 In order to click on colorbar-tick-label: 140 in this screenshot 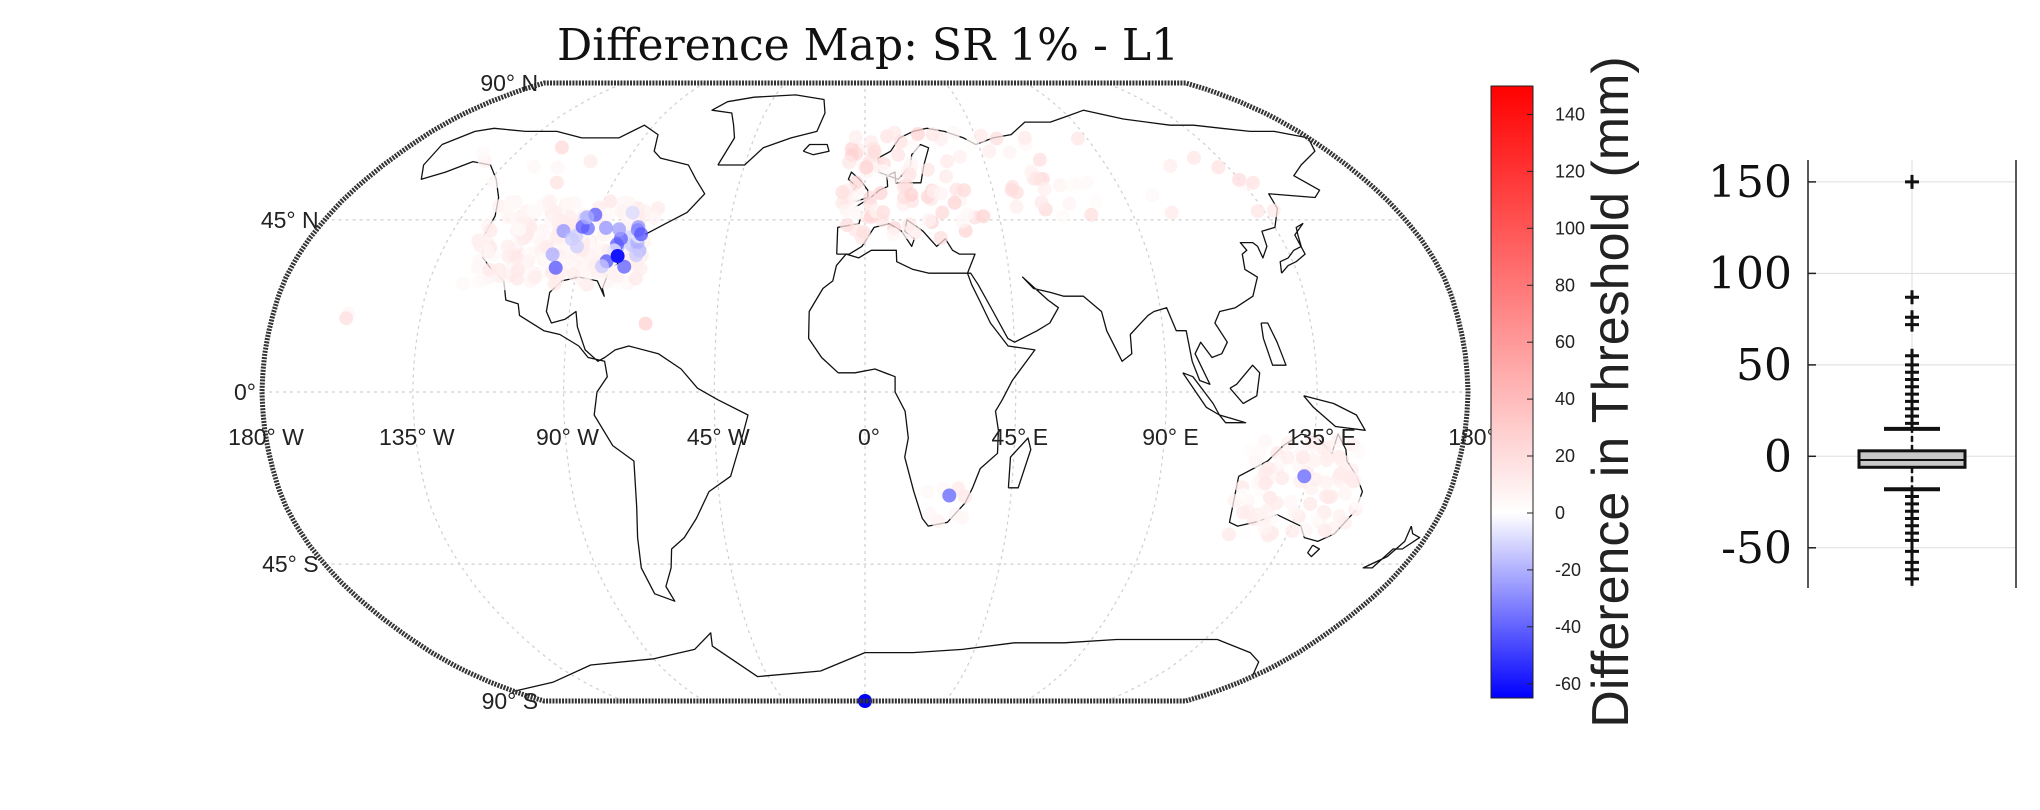, I will do `click(1570, 115)`.